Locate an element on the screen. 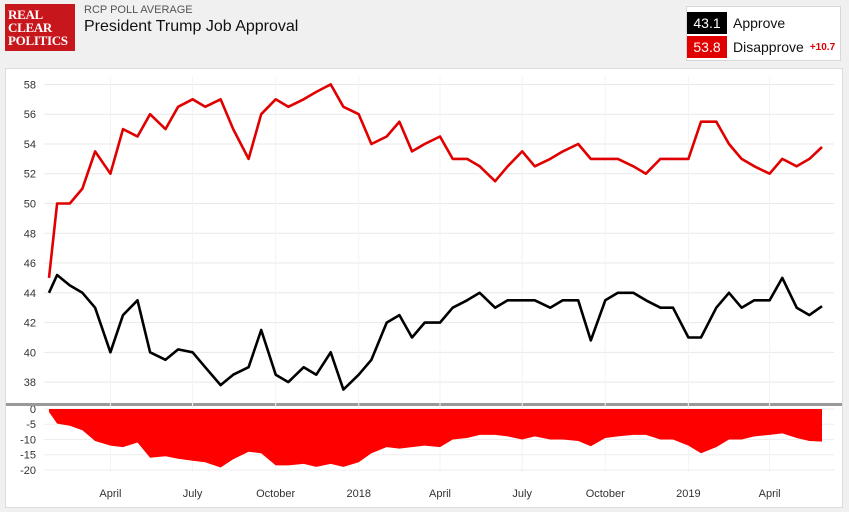 Image resolution: width=849 pixels, height=512 pixels. spread-tick-label: -20 is located at coordinates (28, 471).